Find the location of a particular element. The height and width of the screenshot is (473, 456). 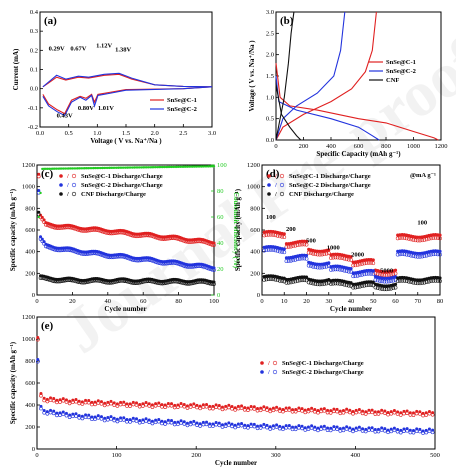

y2-axis-label: Coulombic efficiency (%) is located at coordinates (236, 230).